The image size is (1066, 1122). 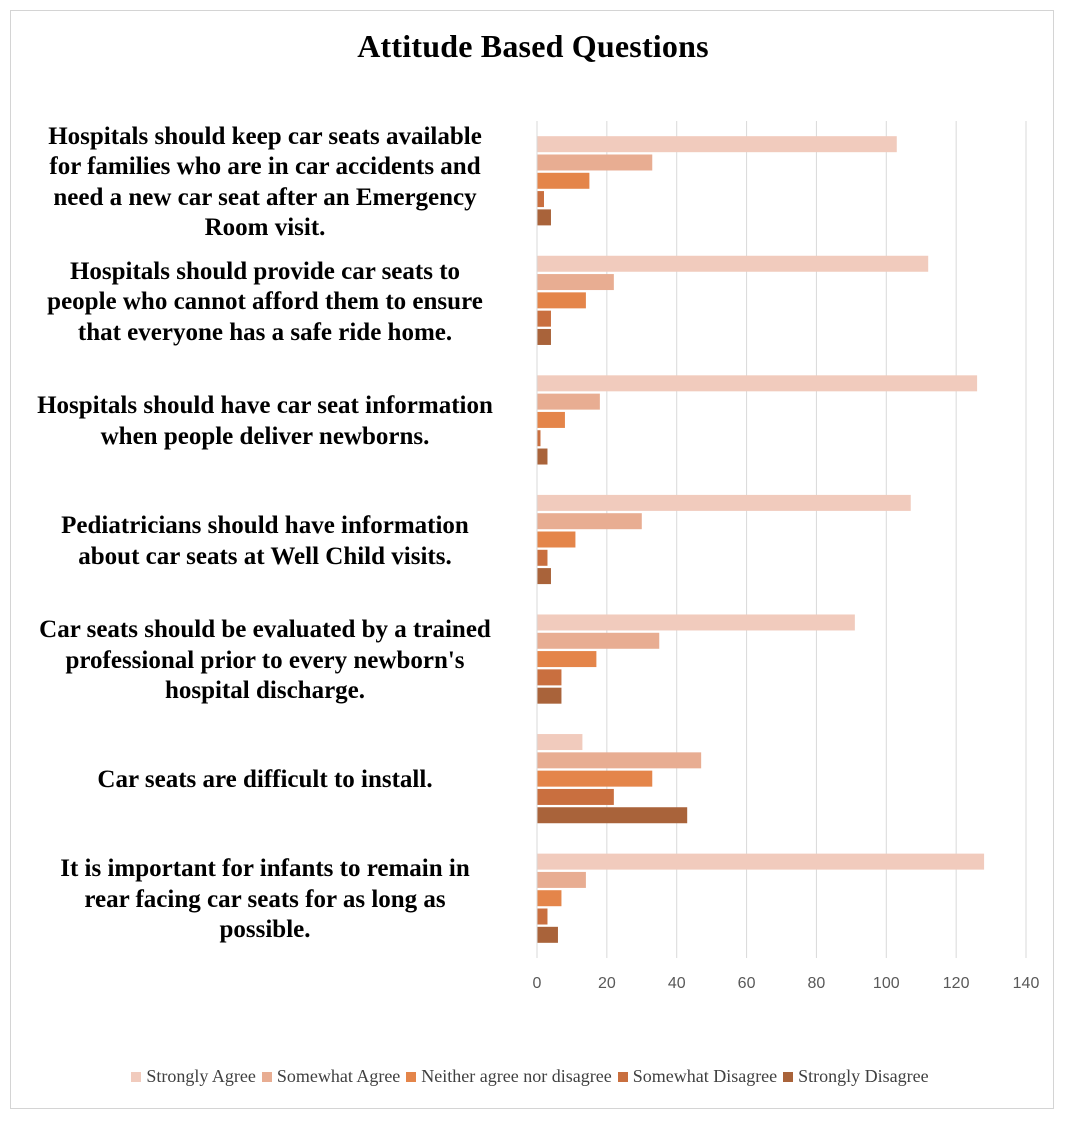 I want to click on x-tick-label: 60, so click(x=747, y=983).